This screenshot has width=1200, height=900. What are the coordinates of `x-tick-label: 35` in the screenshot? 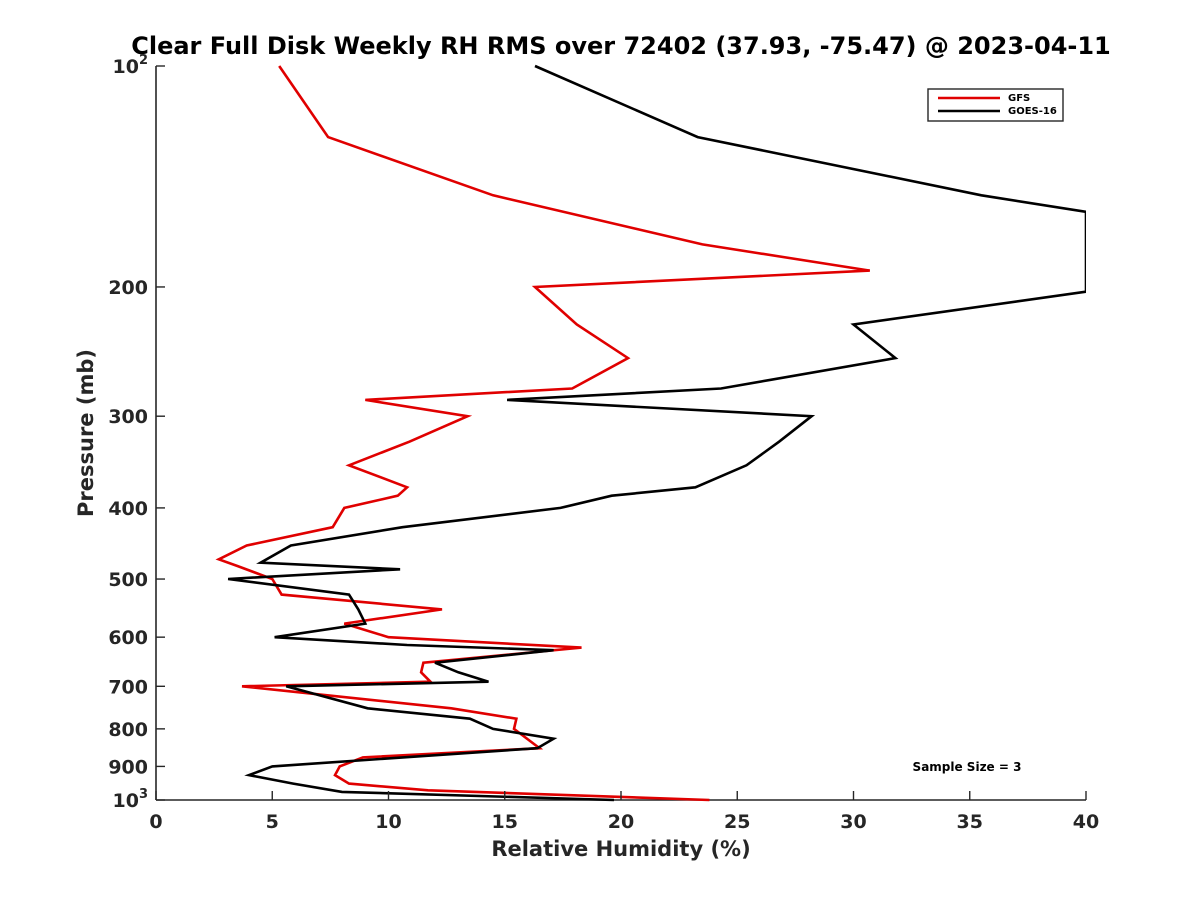 It's located at (970, 822).